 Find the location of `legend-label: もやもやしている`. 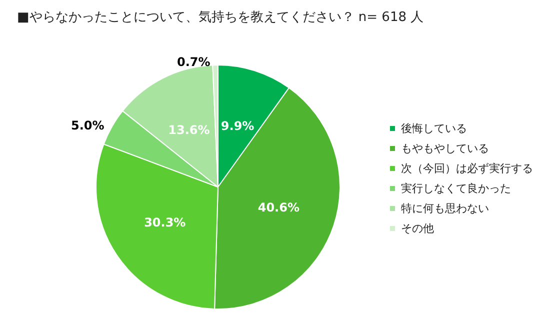

legend-label: もやもやしている is located at coordinates (445, 148).